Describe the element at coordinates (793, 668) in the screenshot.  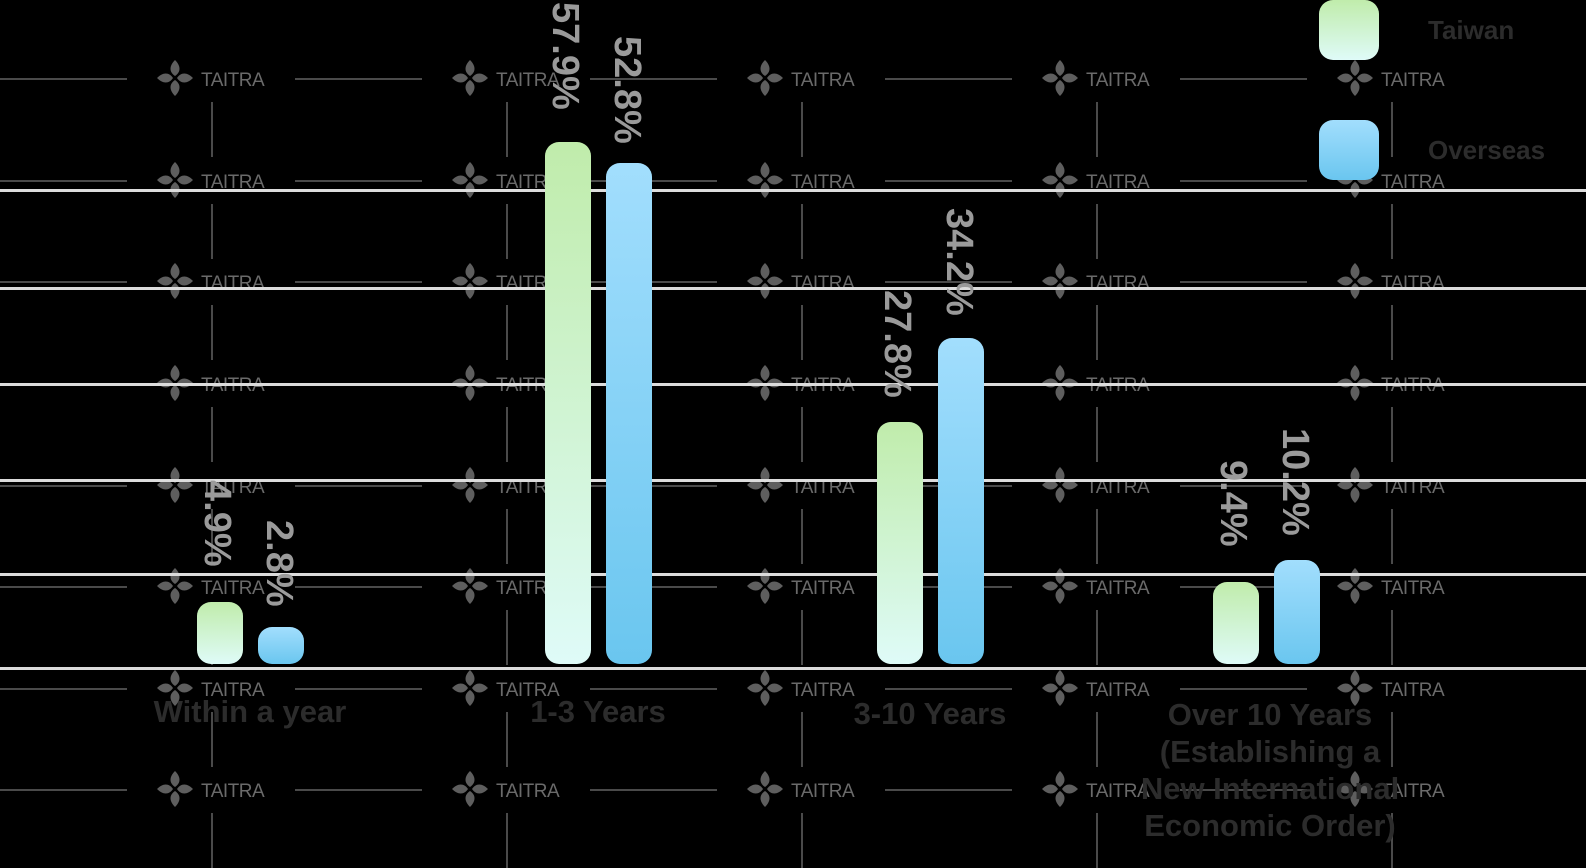
I see `baseline-axis` at that location.